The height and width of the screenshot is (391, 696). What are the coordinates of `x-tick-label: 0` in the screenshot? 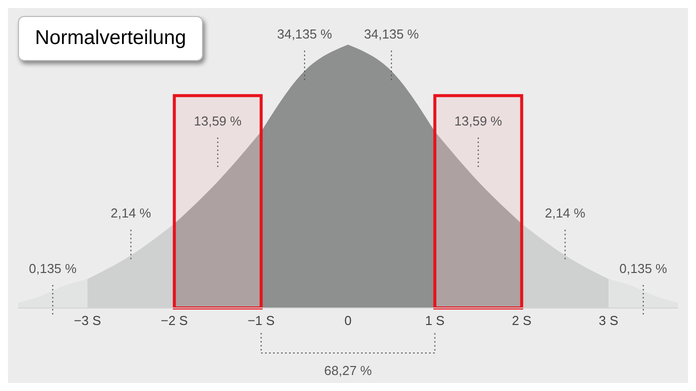 It's located at (348, 320).